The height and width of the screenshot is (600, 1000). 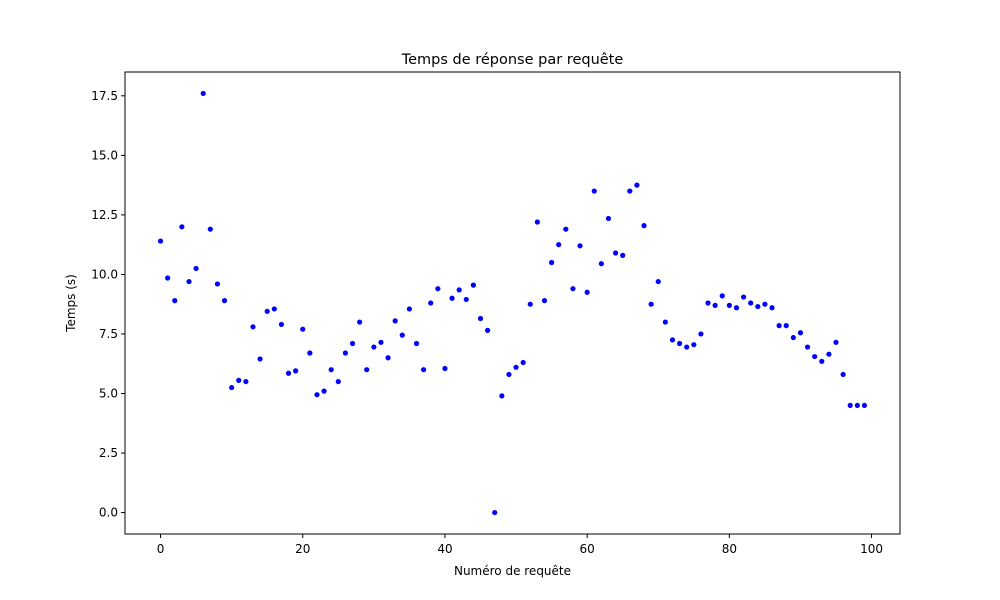 What do you see at coordinates (104, 274) in the screenshot?
I see `y-tick-label: 10.0` at bounding box center [104, 274].